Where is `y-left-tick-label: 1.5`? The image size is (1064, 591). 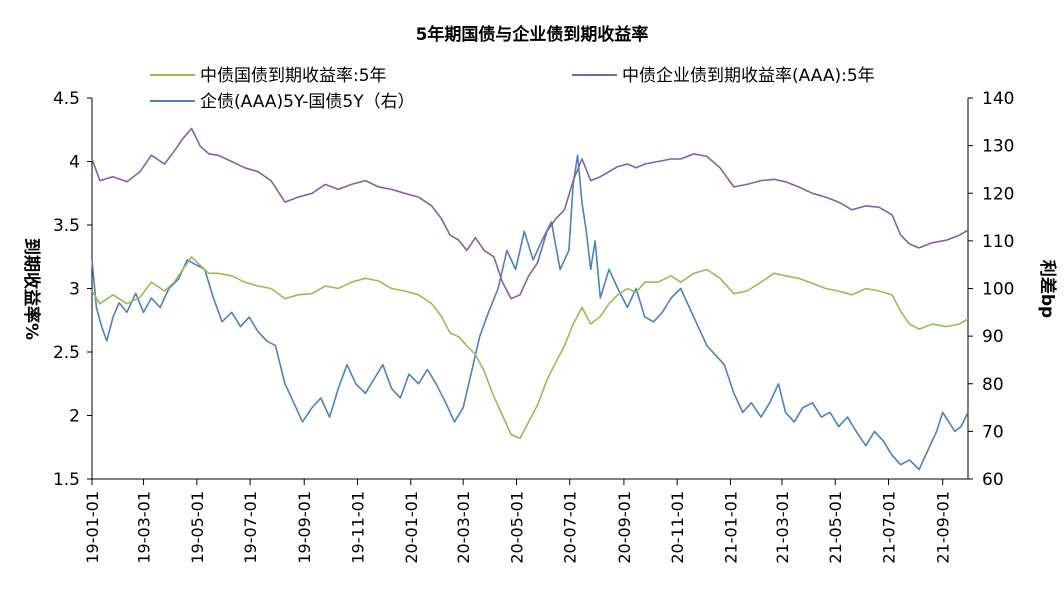
y-left-tick-label: 1.5 is located at coordinates (66, 480).